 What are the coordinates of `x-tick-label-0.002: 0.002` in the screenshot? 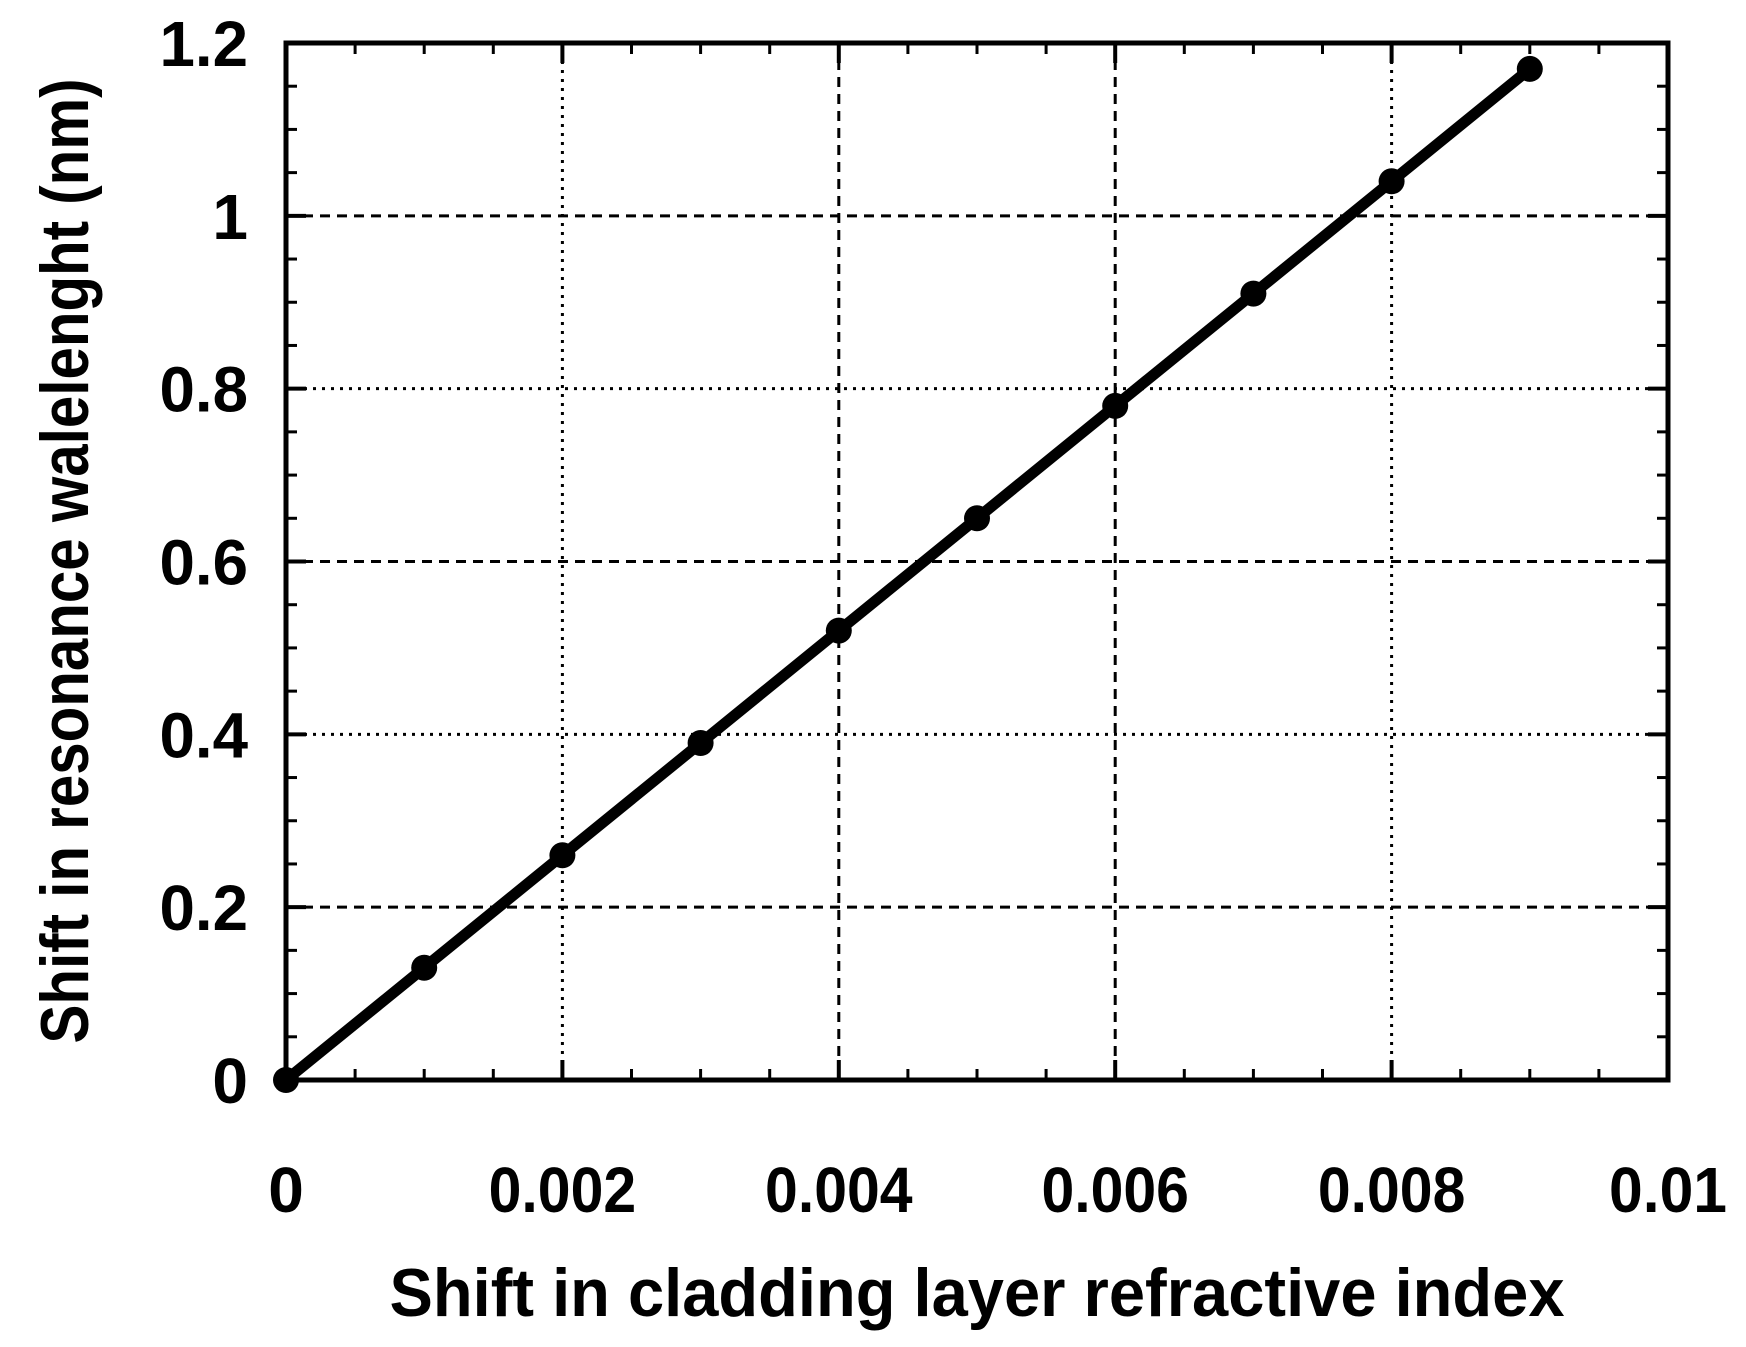 It's located at (563, 1190).